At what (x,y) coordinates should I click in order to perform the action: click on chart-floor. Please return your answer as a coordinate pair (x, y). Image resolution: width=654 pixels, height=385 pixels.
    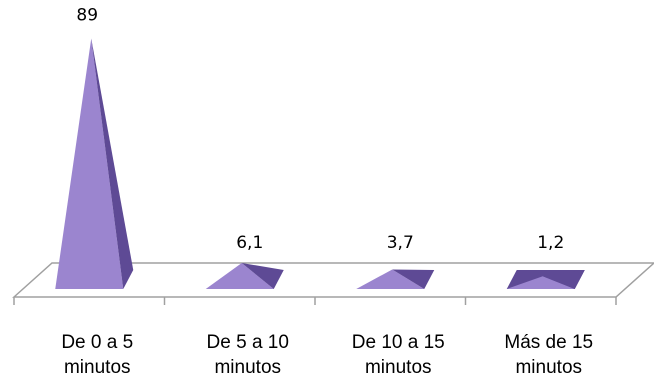
    Looking at the image, I should click on (333, 280).